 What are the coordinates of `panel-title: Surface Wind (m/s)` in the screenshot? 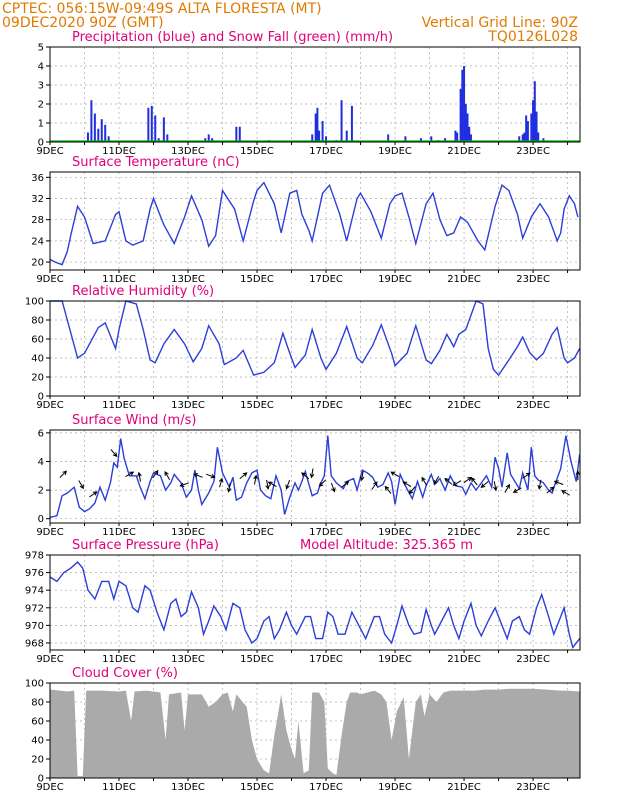 It's located at (134, 420).